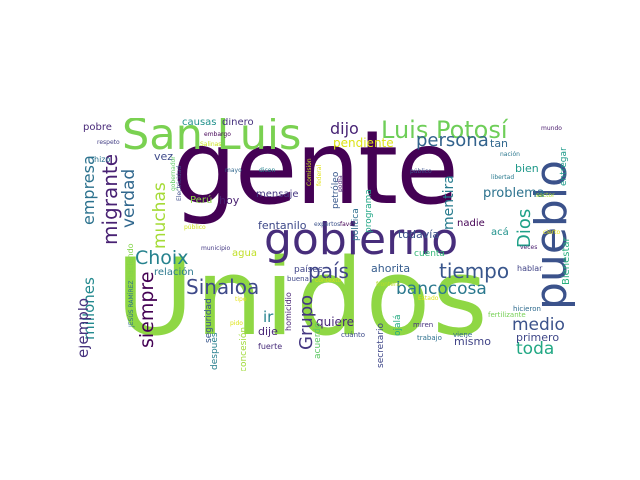 The width and height of the screenshot is (640, 480). Describe the element at coordinates (199, 123) in the screenshot. I see `word: causas` at that location.